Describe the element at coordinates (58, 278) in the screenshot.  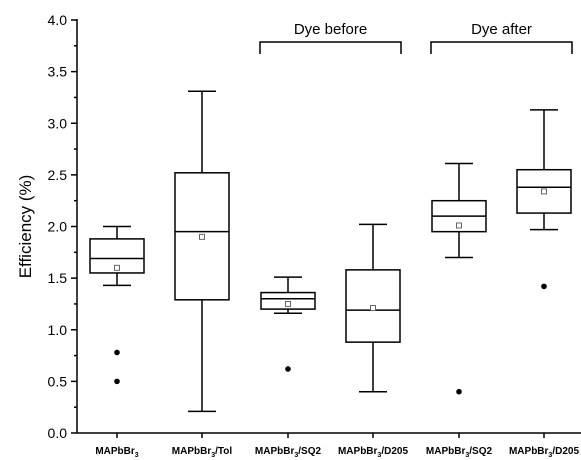
I see `y-tick-label: 1.5` at that location.